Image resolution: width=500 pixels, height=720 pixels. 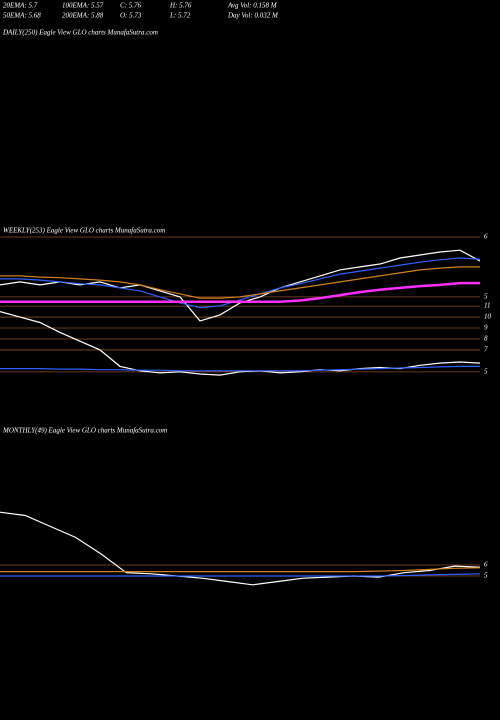 I want to click on indicator: C: 5.76, so click(x=131, y=6).